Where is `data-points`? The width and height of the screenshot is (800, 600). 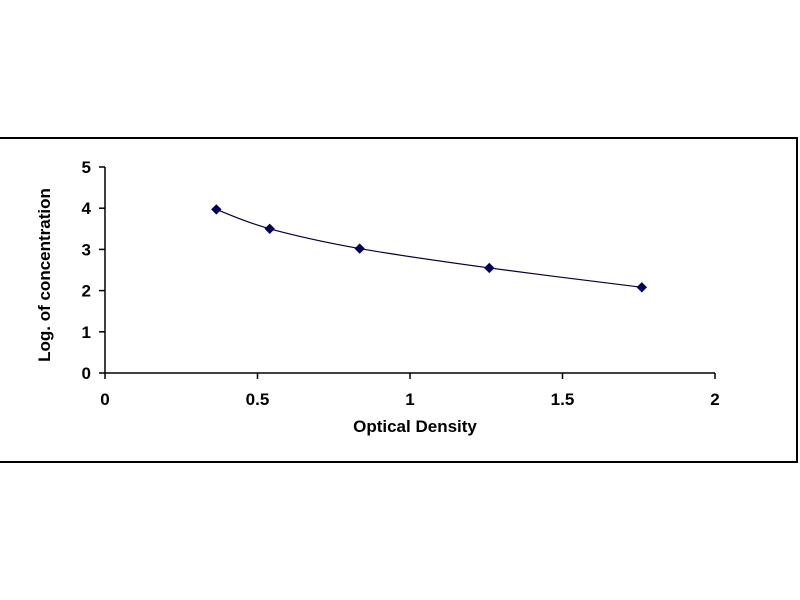
data-points is located at coordinates (429, 248).